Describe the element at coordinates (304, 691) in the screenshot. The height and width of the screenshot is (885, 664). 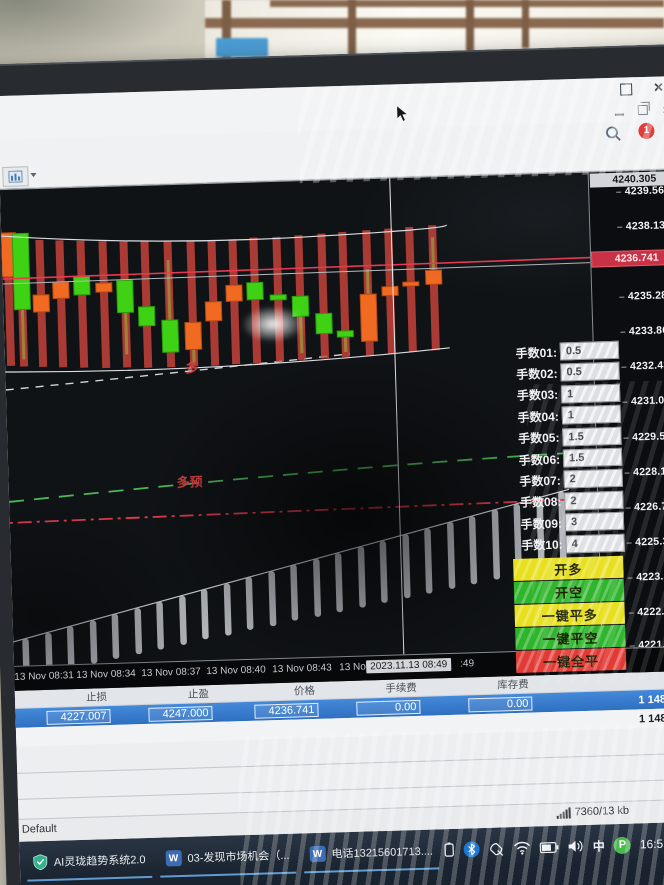
I see `column-header: 价格` at that location.